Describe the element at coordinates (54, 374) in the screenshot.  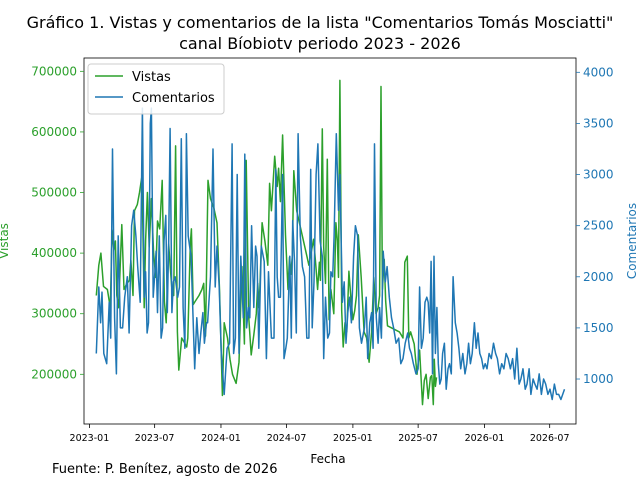
I see `y-left-tick-label: 200000` at that location.